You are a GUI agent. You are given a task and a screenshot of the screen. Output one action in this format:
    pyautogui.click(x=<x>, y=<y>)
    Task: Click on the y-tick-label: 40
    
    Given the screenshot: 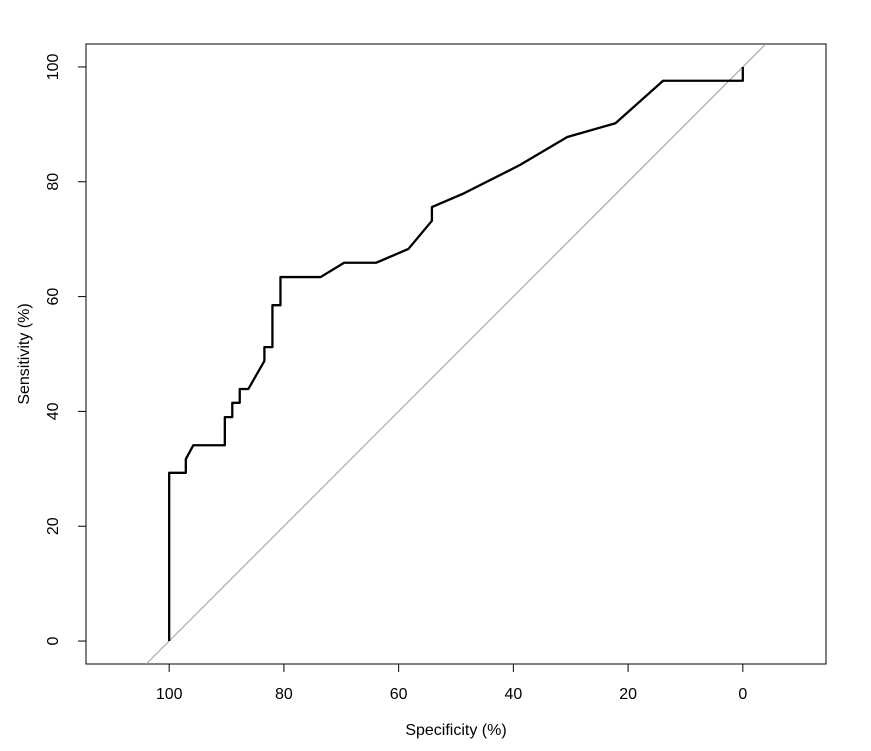 What is the action you would take?
    pyautogui.click(x=53, y=411)
    